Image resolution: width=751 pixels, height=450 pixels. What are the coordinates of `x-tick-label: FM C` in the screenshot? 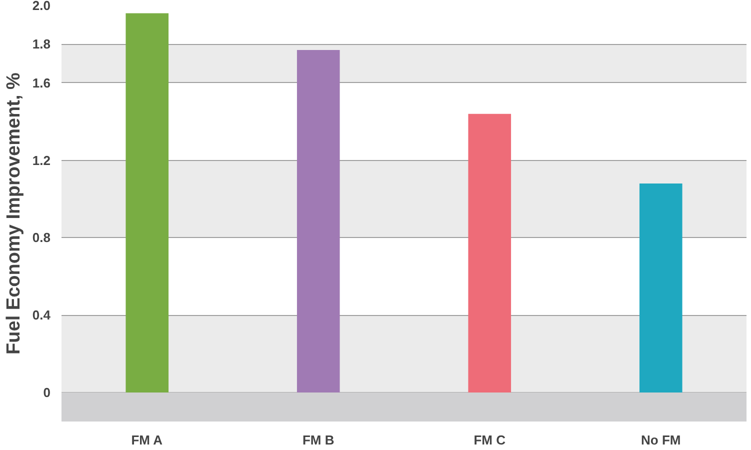 It's located at (490, 440).